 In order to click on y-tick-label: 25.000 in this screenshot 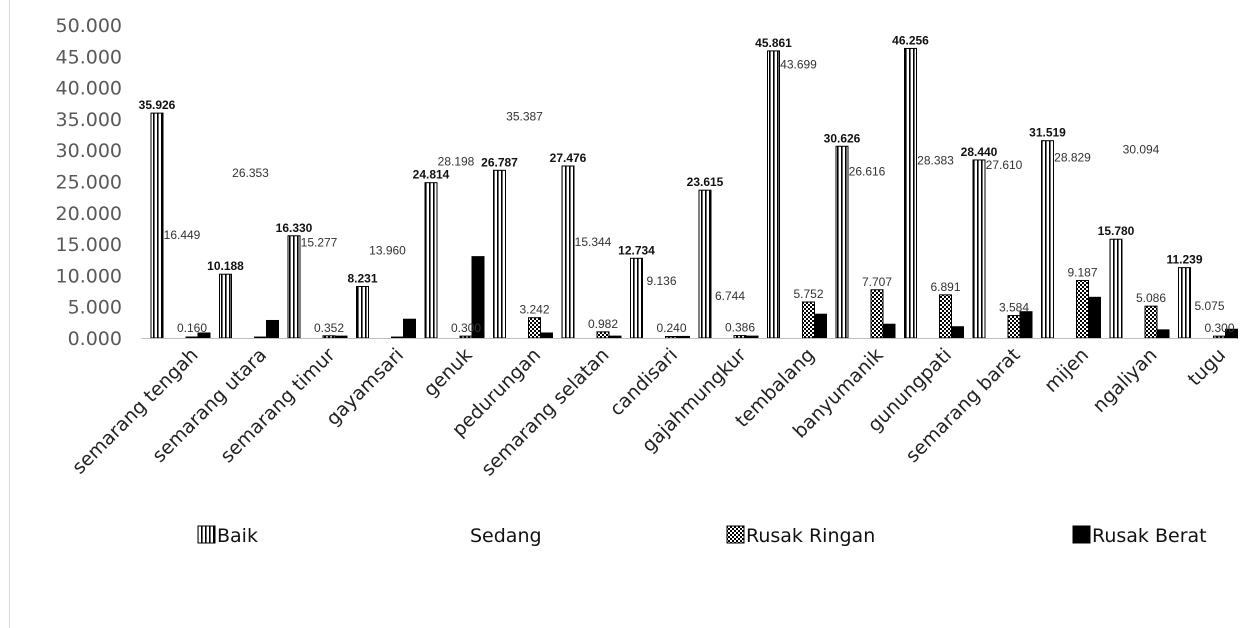, I will do `click(89, 183)`.